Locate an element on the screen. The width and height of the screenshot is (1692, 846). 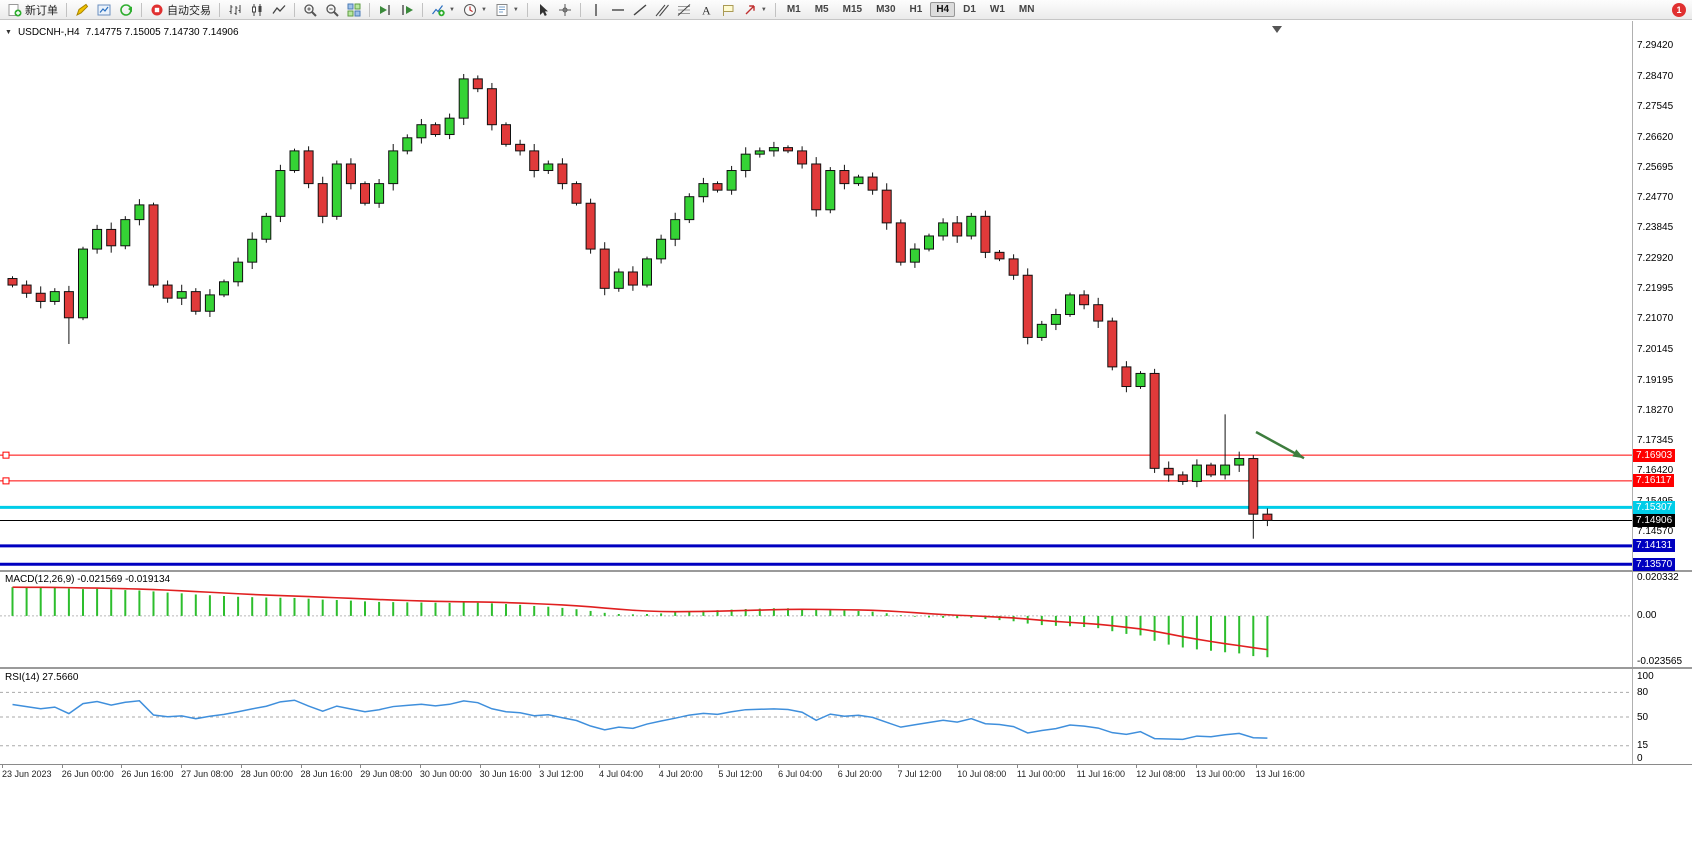
macd-panel is located at coordinates (816, 619).